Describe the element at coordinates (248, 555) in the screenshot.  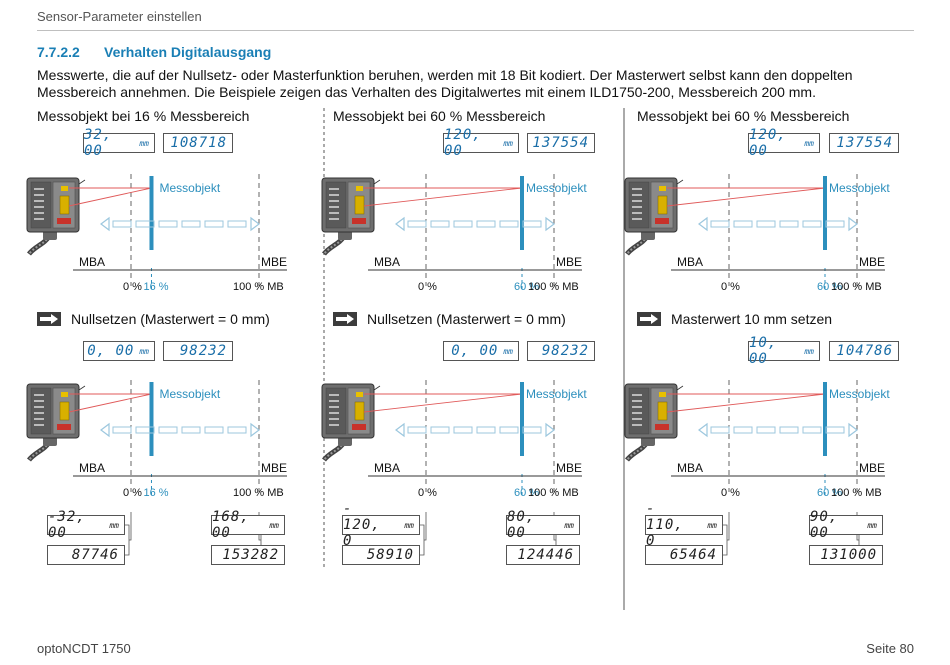
I see `right-result-digital-display: 153282` at that location.